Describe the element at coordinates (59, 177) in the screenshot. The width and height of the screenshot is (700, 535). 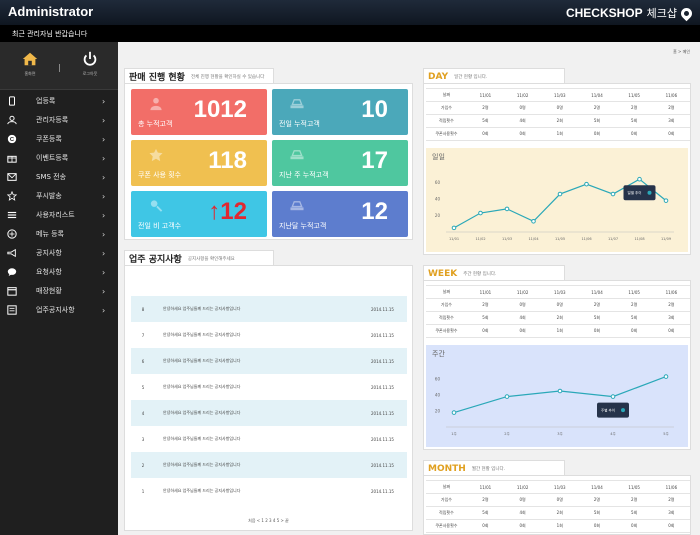
I see `sidebar-item: SMS 전송 ›` at that location.